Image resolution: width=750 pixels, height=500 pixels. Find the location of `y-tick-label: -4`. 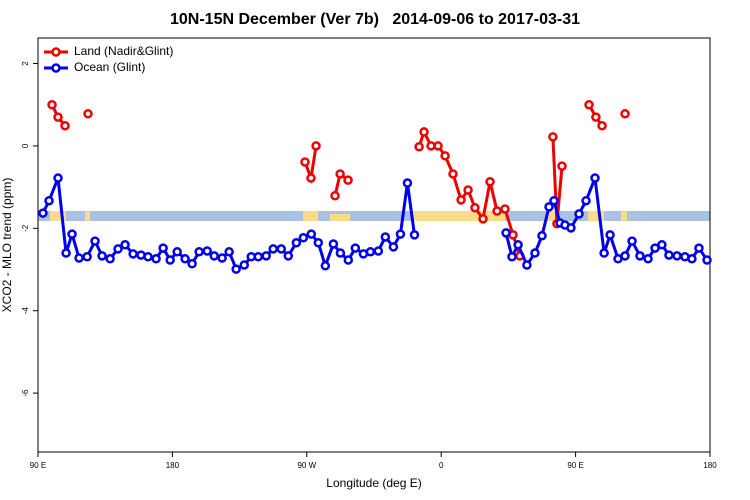

y-tick-label: -4 is located at coordinates (25, 311).